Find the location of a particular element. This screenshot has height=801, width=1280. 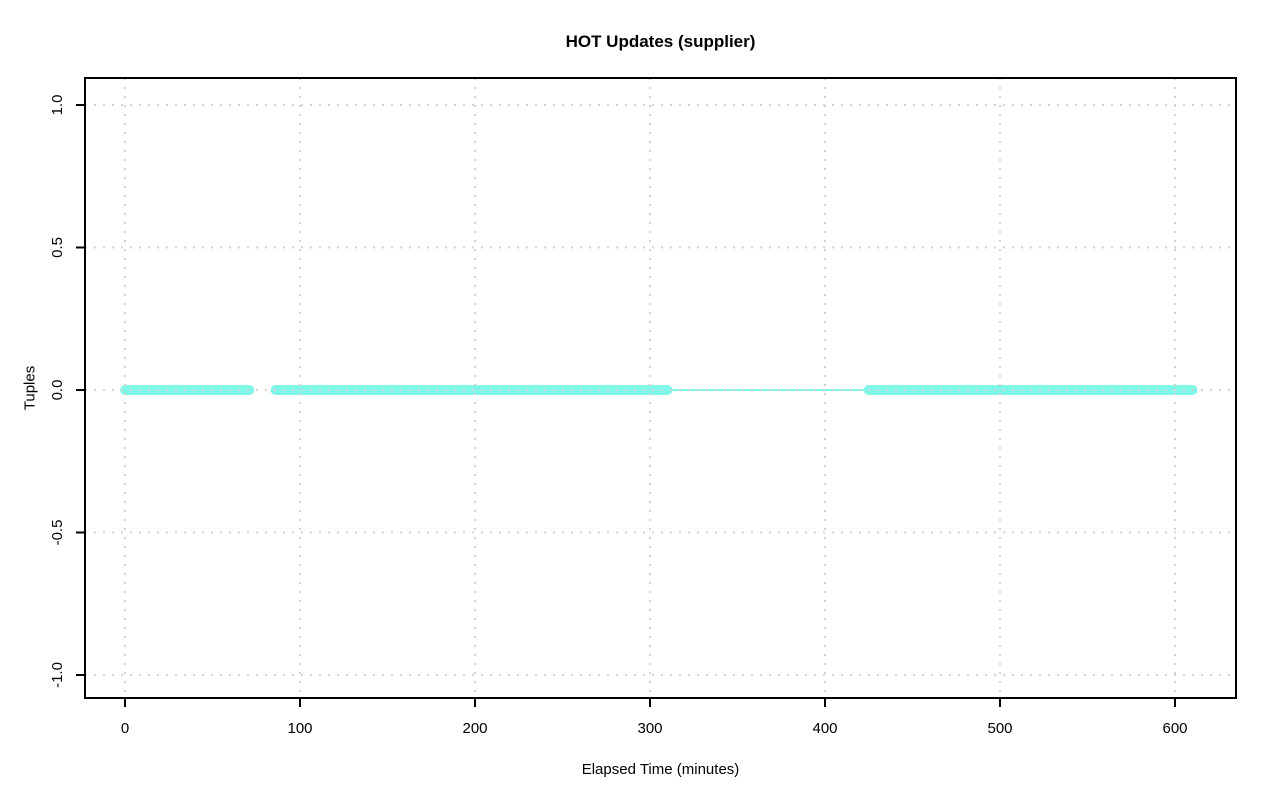

y-tick-label: 0.0 is located at coordinates (57, 390).